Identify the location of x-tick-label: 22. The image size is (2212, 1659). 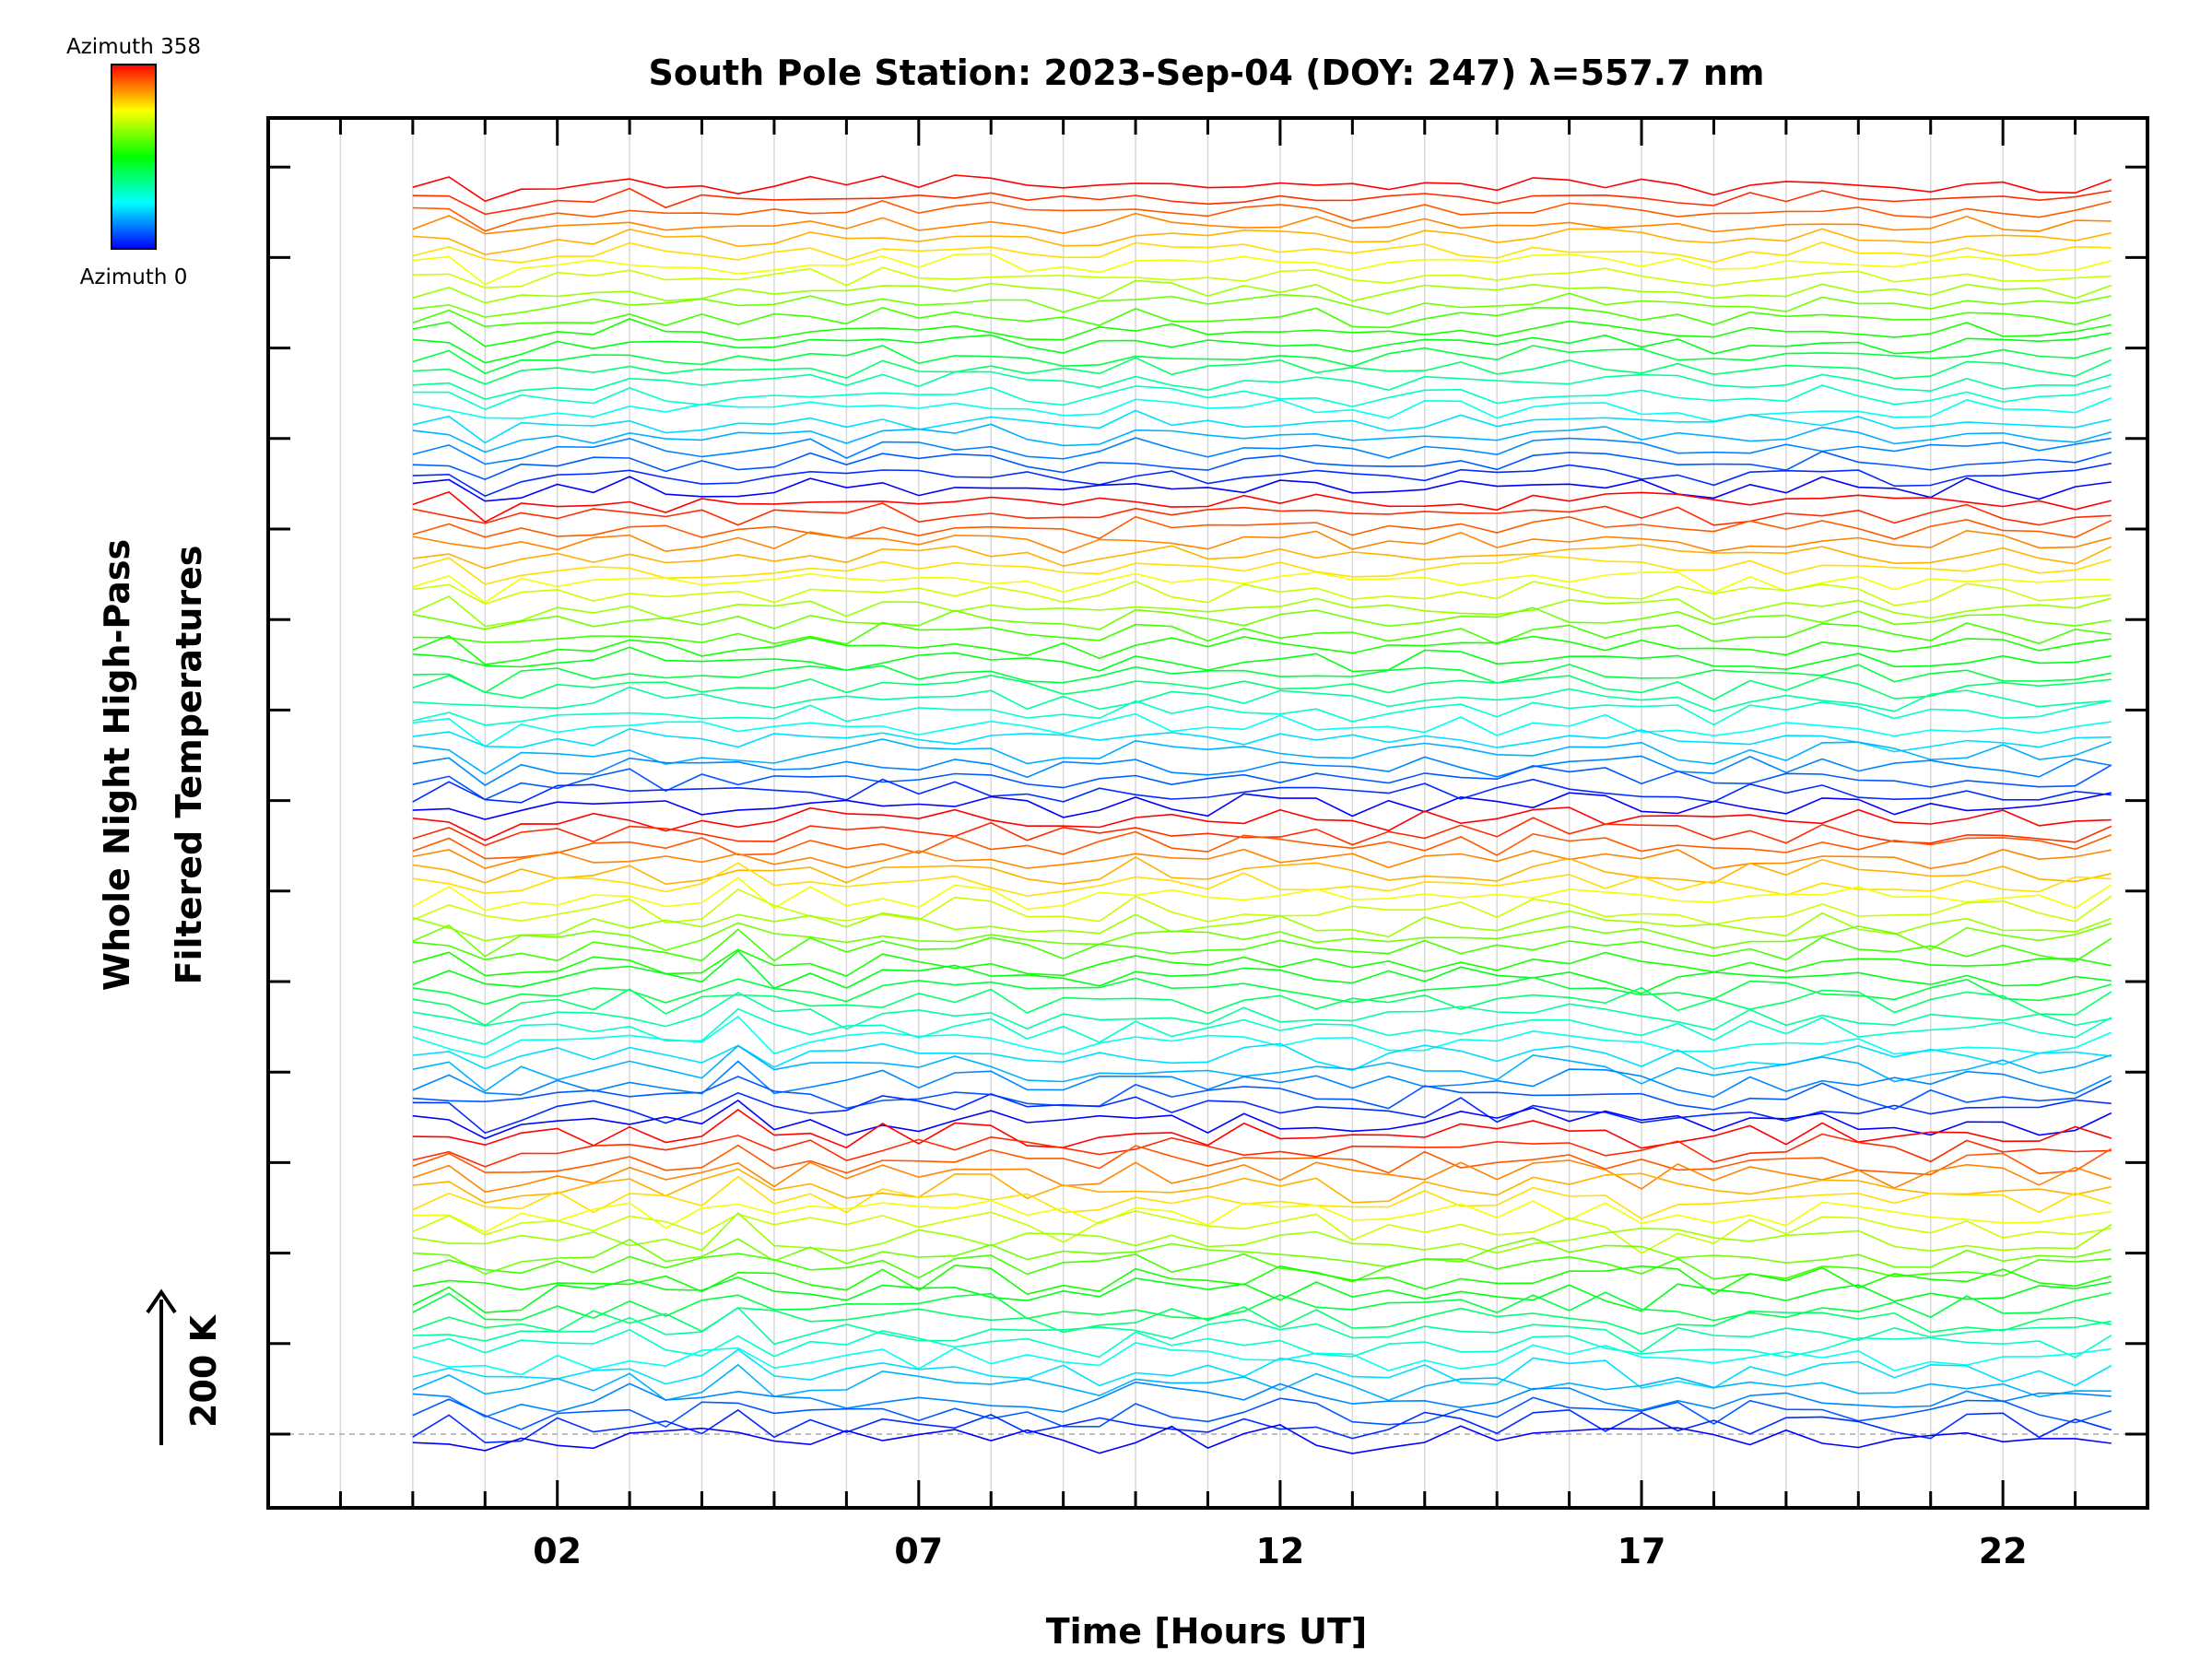
(2003, 1551).